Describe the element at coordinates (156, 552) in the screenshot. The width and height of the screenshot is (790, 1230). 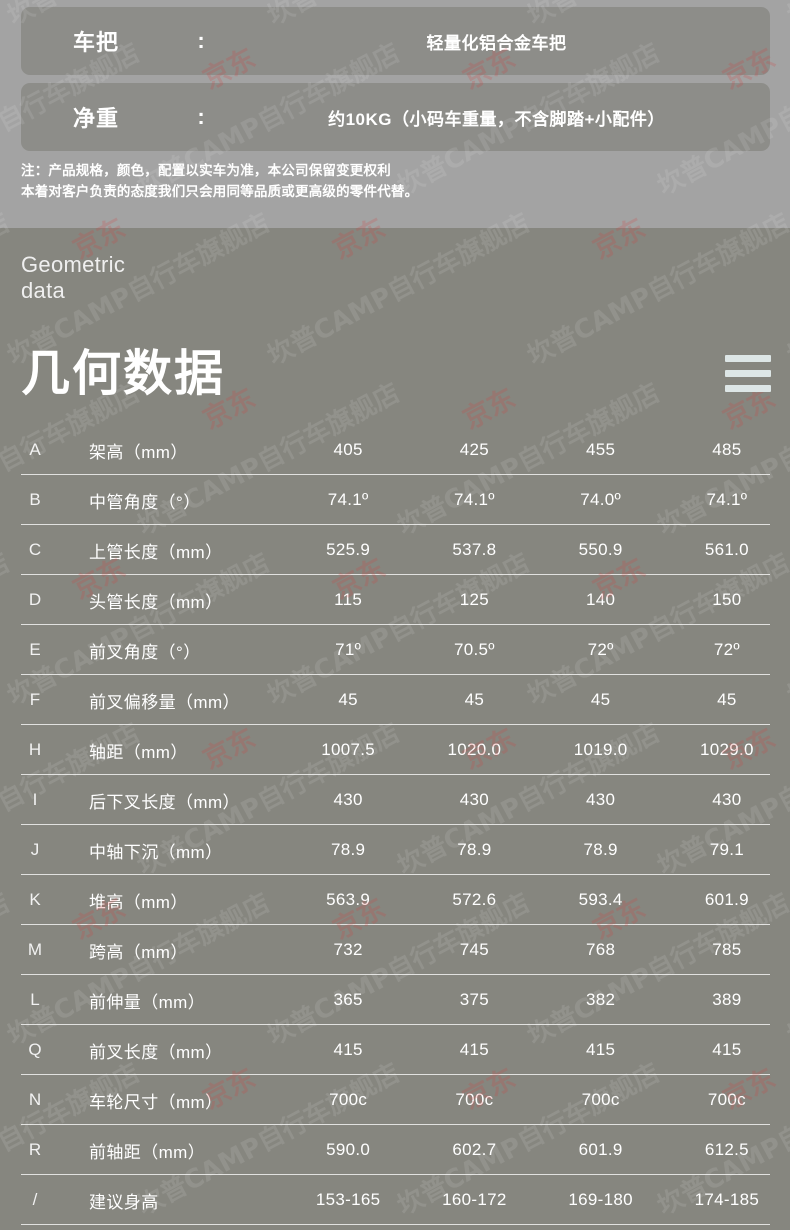
I see `row-label: 上管长度（mm）` at that location.